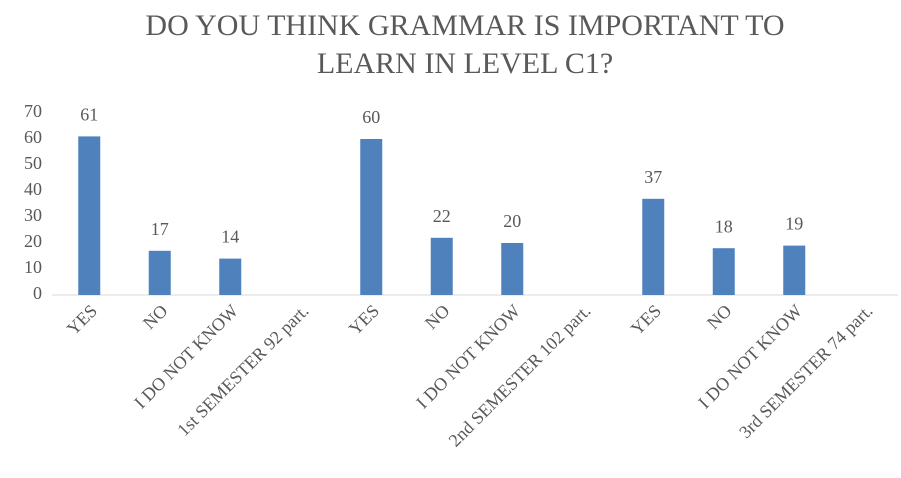  Describe the element at coordinates (805, 371) in the screenshot. I see `x-tick-label: 3rd SEMESTER 74 part.` at that location.